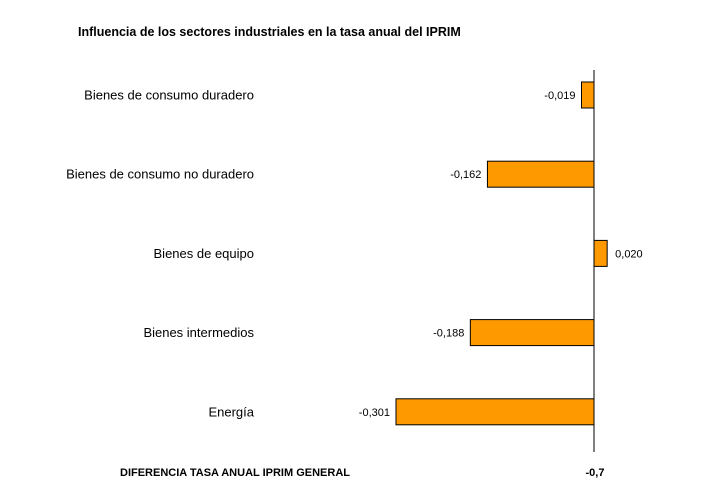 Image resolution: width=728 pixels, height=502 pixels. Describe the element at coordinates (374, 413) in the screenshot. I see `value-label: -0,301` at that location.